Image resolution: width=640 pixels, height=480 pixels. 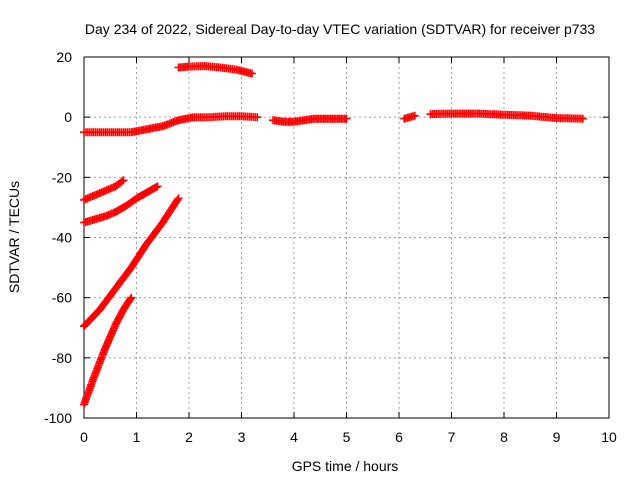 I want to click on x-tick-label: 4, so click(x=294, y=437).